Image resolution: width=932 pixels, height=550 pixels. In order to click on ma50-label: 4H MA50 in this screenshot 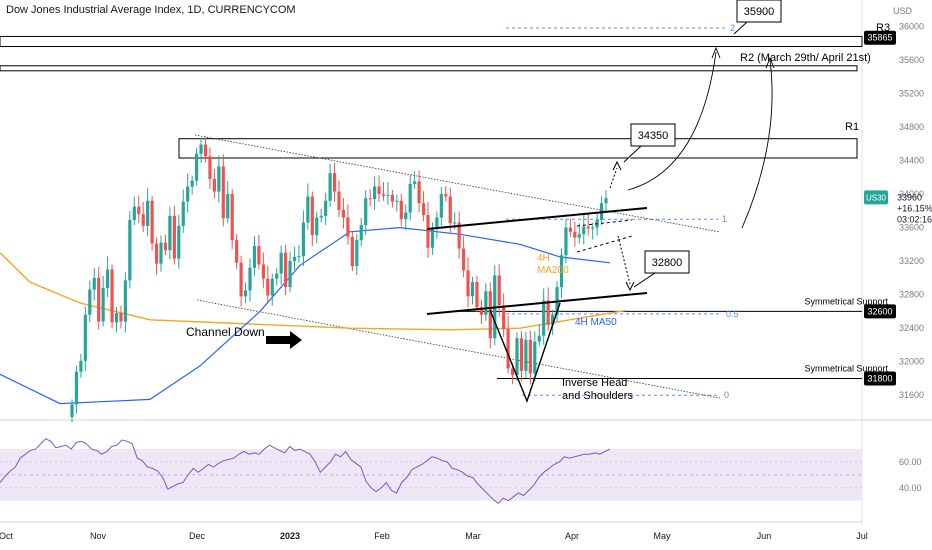, I will do `click(596, 322)`.